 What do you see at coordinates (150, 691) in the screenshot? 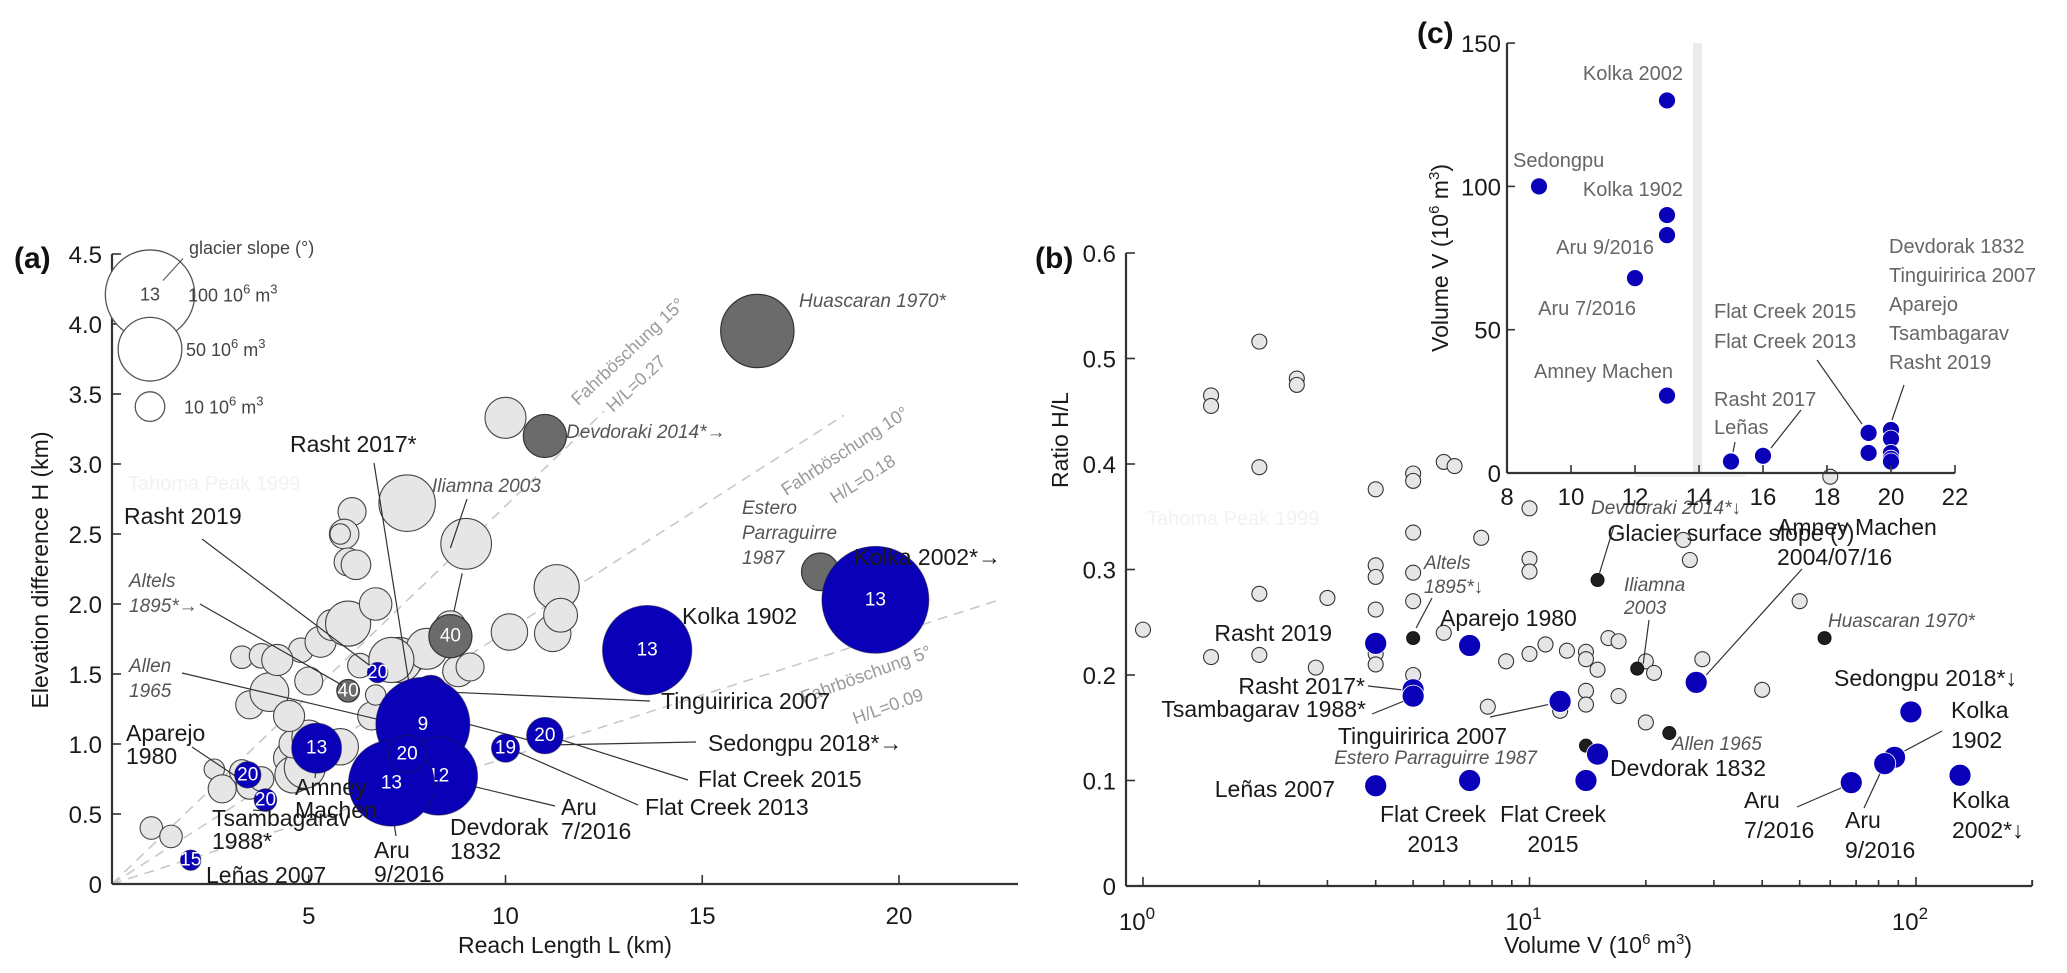
I see `label-allen-1965-line: 1965` at bounding box center [150, 691].